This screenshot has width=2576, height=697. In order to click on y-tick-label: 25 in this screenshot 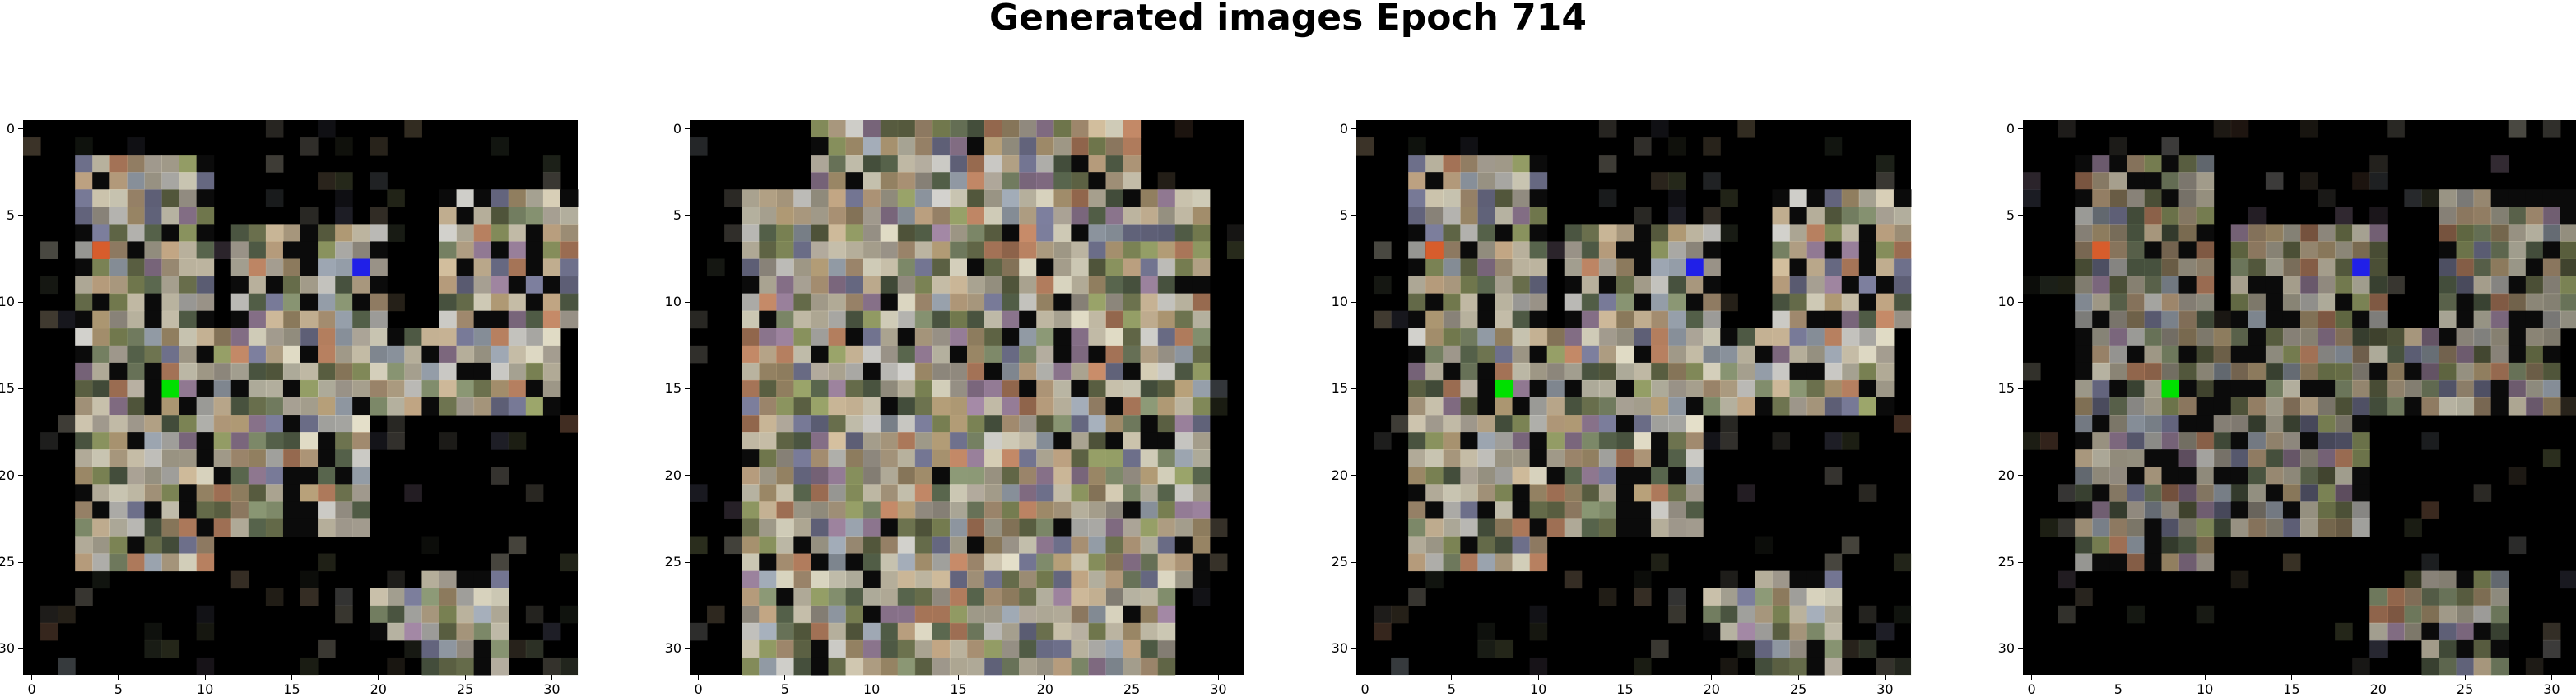, I will do `click(1340, 562)`.